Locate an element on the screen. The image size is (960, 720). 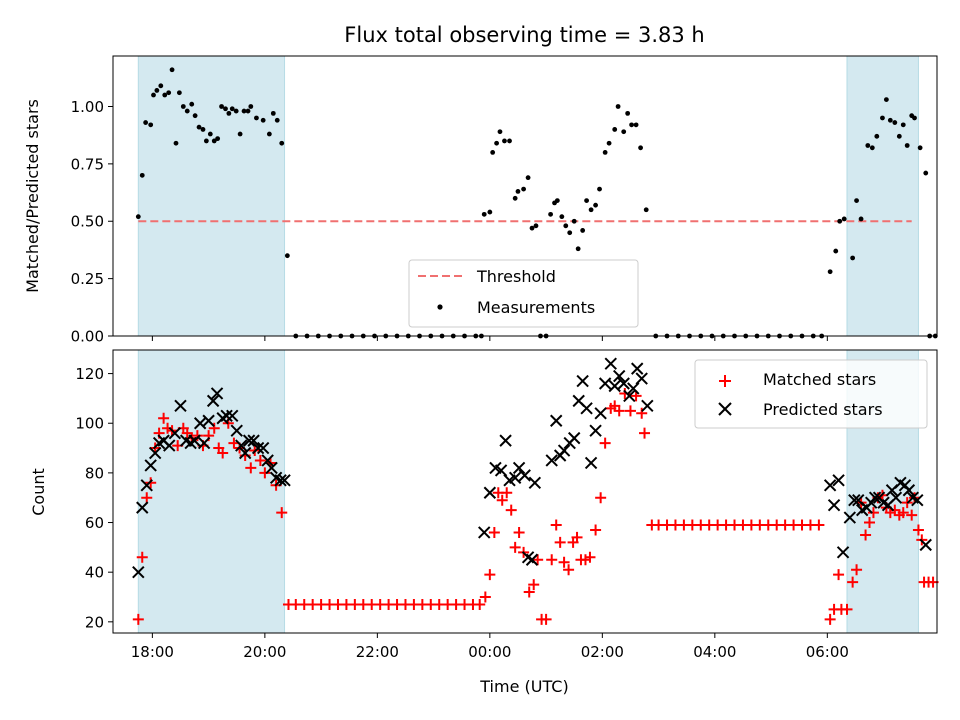
legend-measurements-swatch is located at coordinates (440, 307).